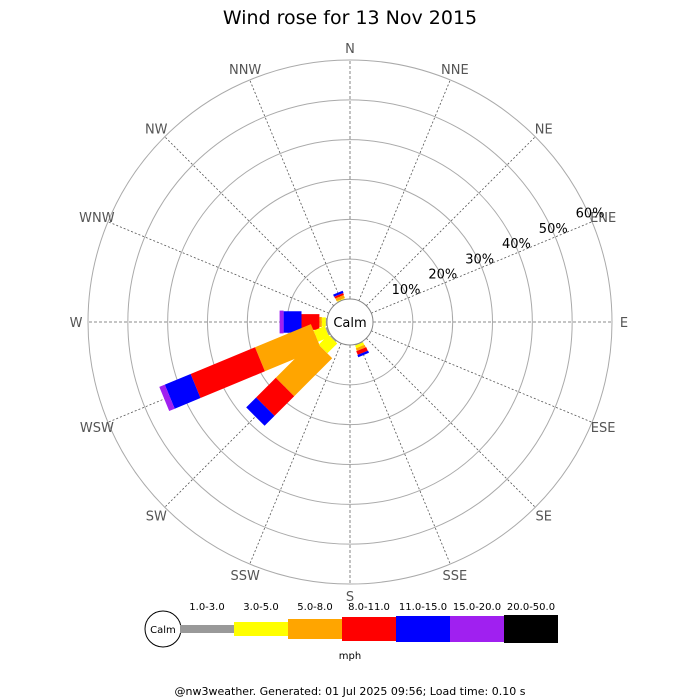 The height and width of the screenshot is (700, 700). What do you see at coordinates (406, 290) in the screenshot?
I see `percent-label: 10%` at bounding box center [406, 290].